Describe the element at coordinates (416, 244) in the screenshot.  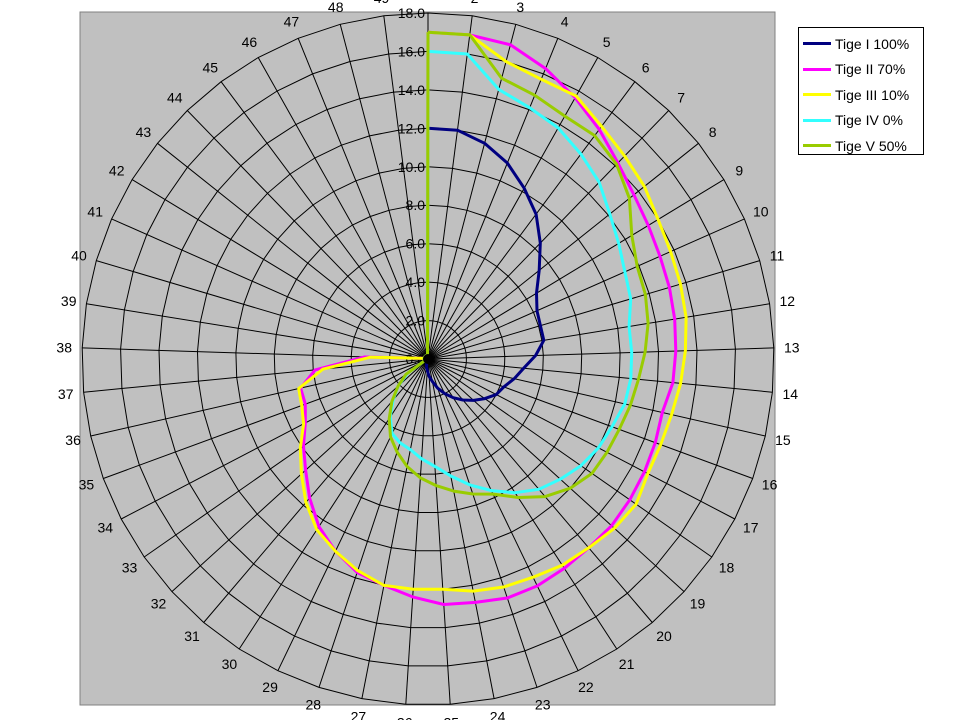
I see `radial-tick-label: 6.0` at that location.